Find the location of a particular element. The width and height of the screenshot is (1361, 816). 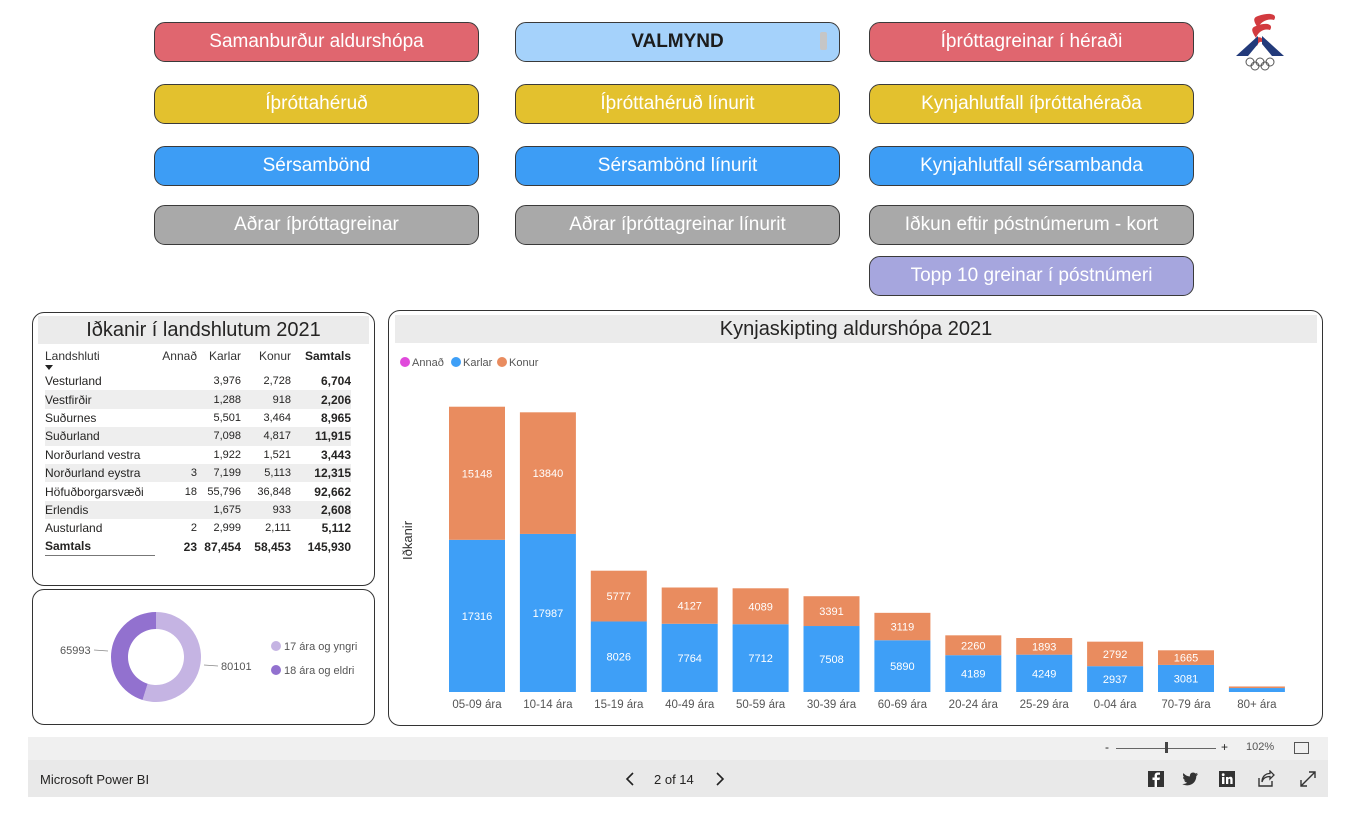

donut-slice-eldri is located at coordinates (133, 656).